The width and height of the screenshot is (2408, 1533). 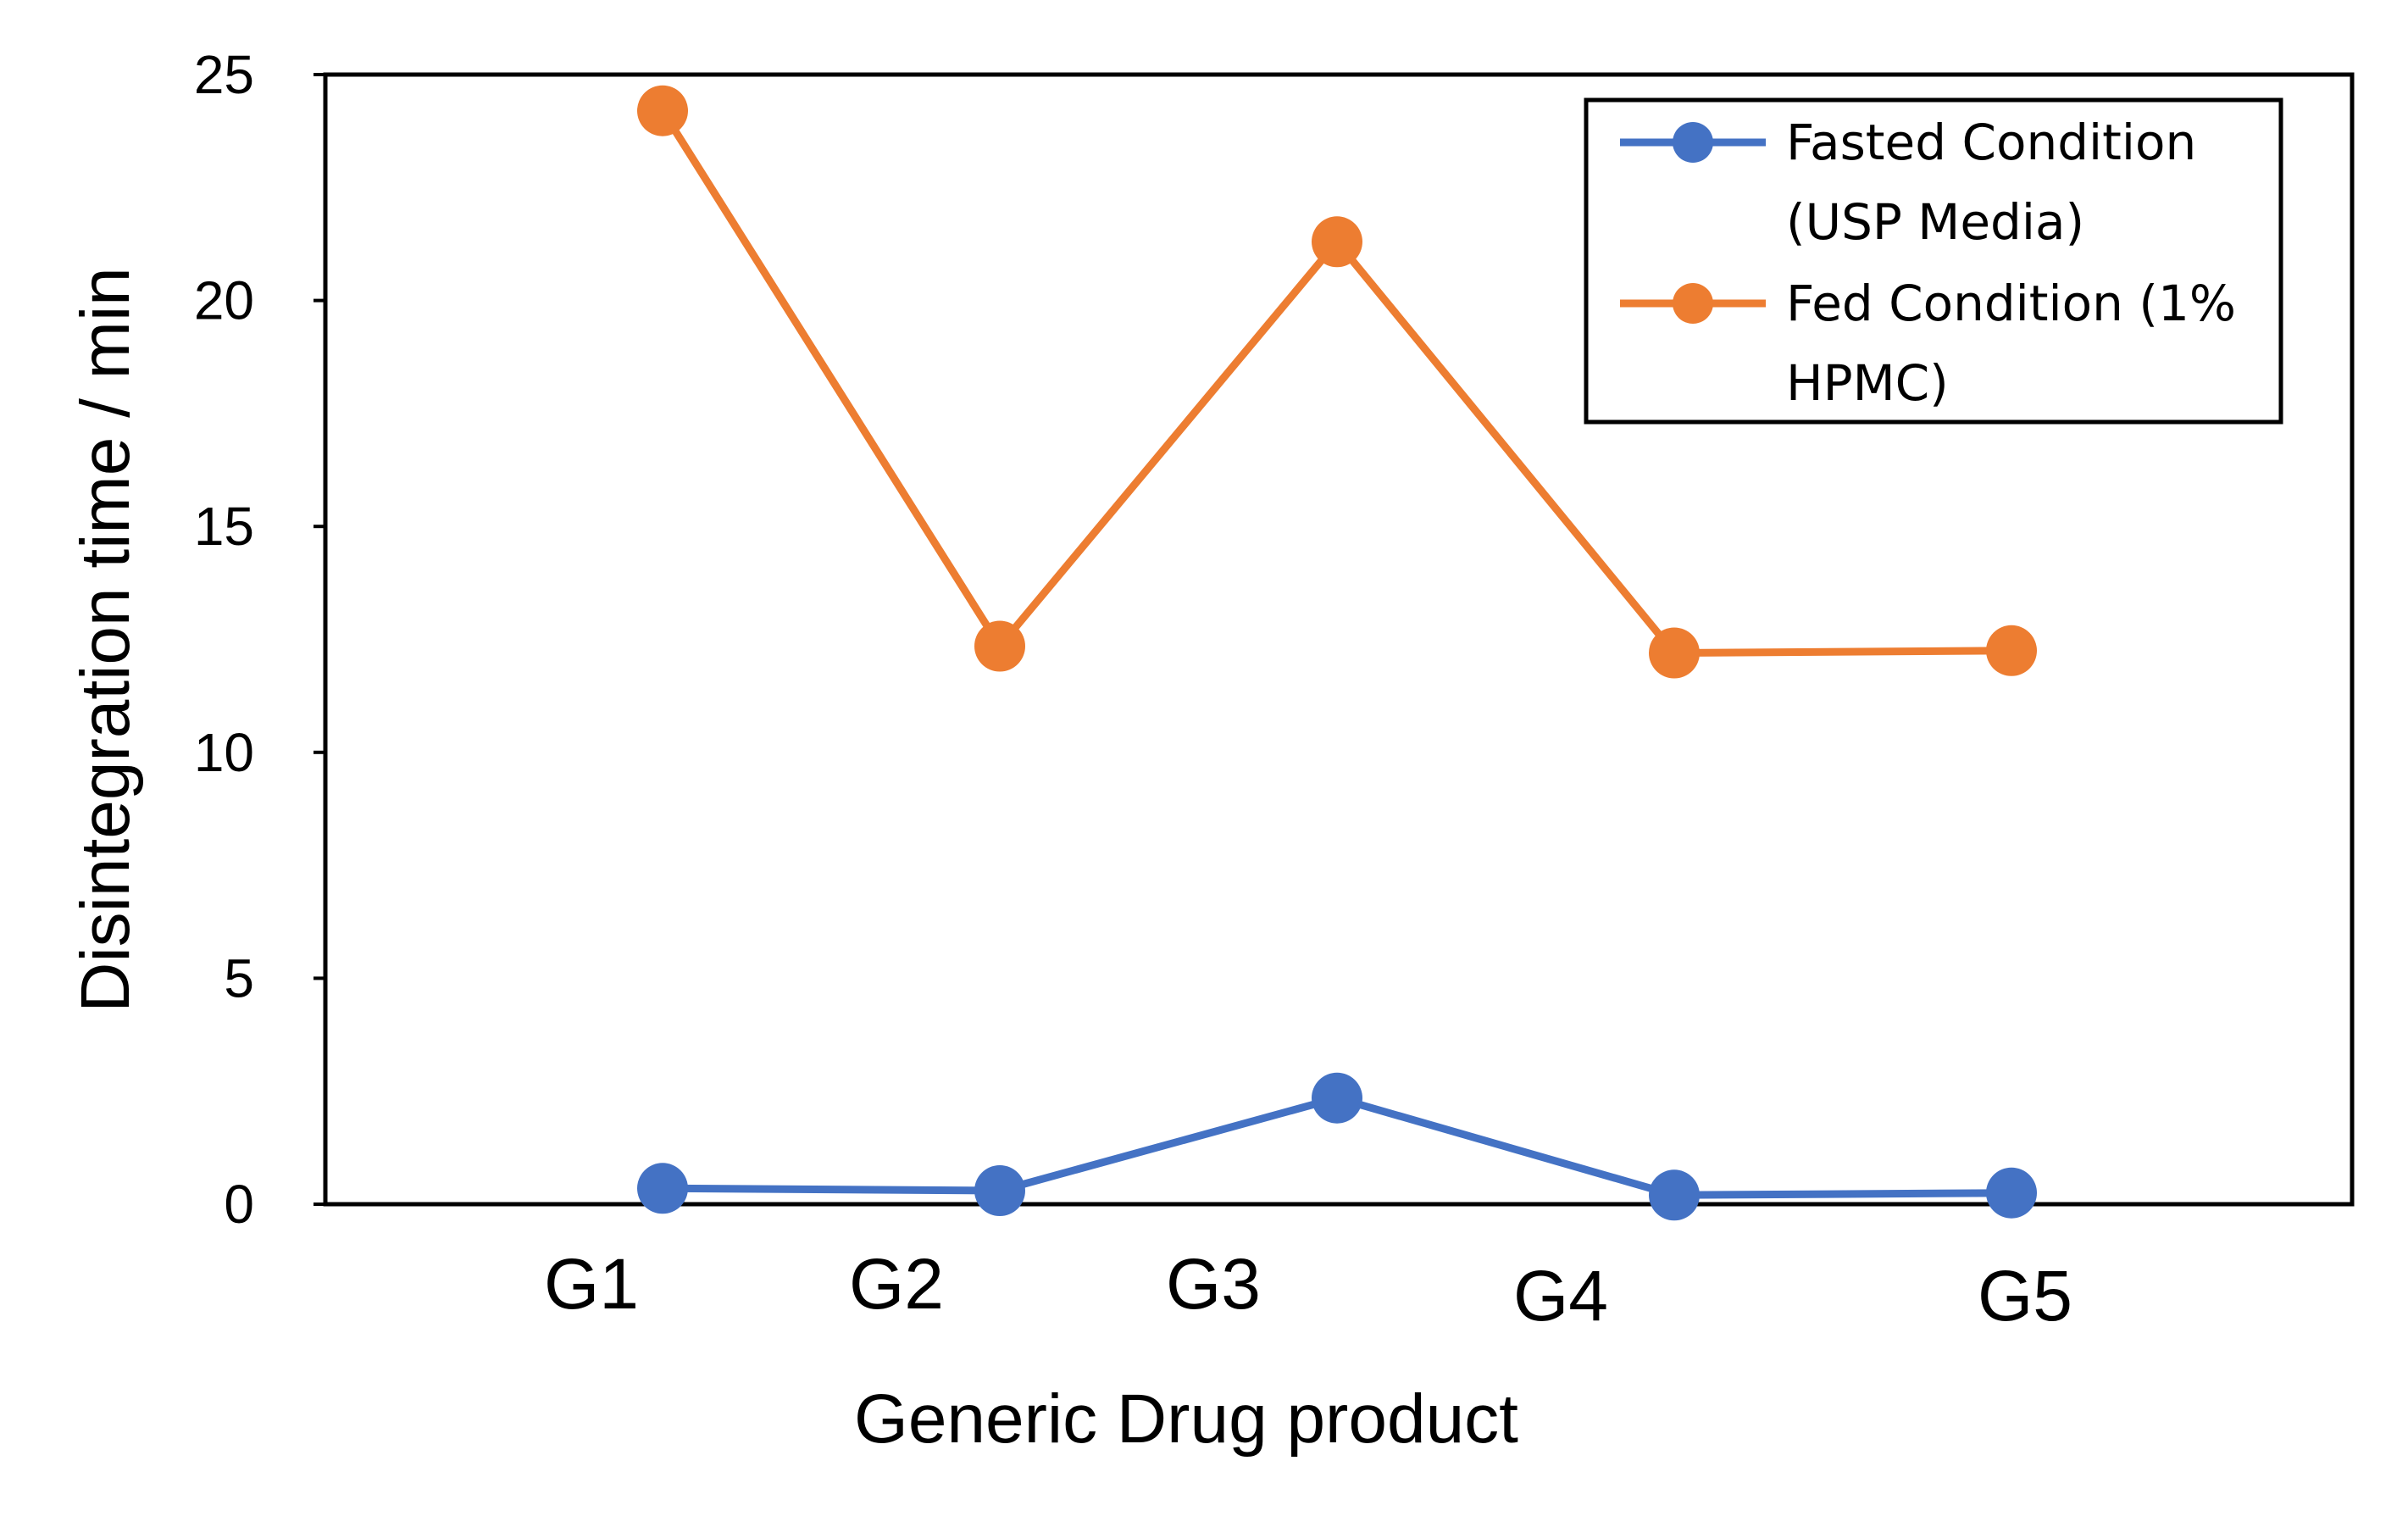 What do you see at coordinates (259, 639) in the screenshot?
I see `y-axis-ticks: 0 5 10 15 20 25` at bounding box center [259, 639].